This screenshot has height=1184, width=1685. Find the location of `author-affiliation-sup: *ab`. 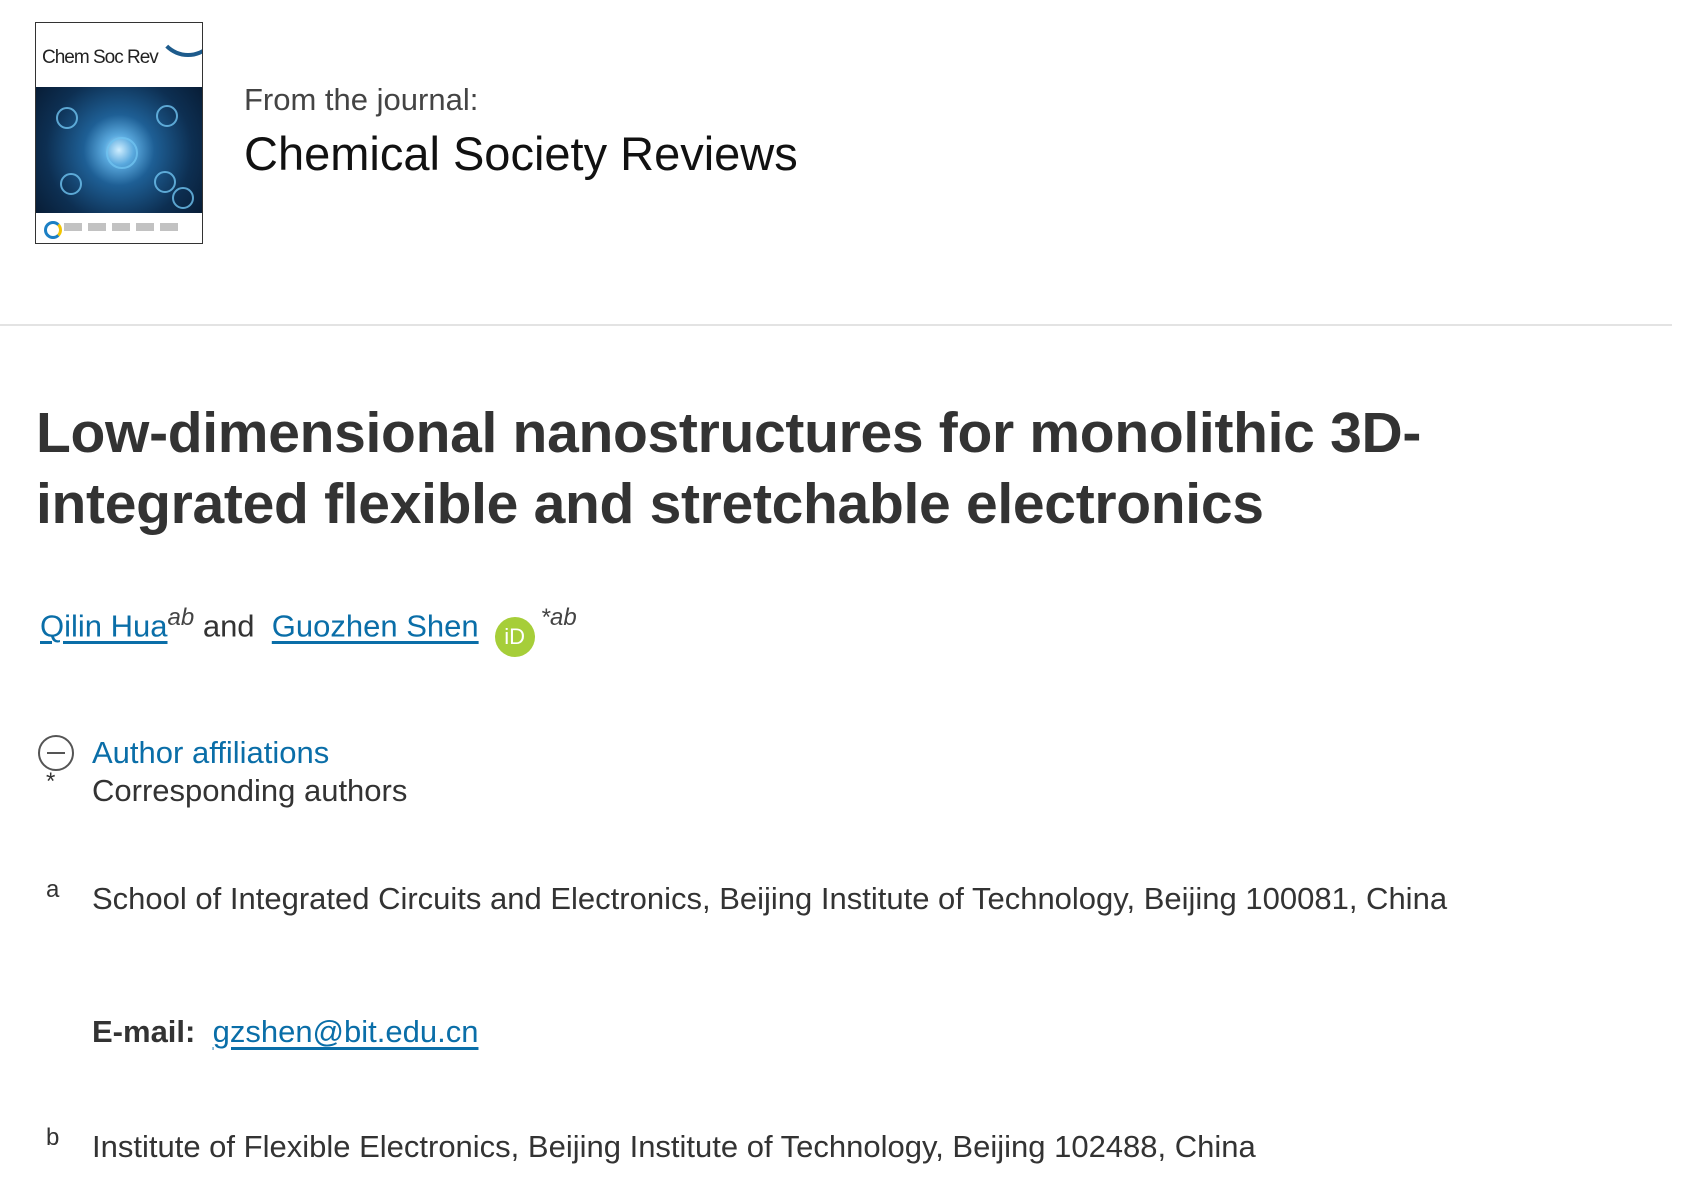

author-affiliation-sup: *ab is located at coordinates (558, 617).